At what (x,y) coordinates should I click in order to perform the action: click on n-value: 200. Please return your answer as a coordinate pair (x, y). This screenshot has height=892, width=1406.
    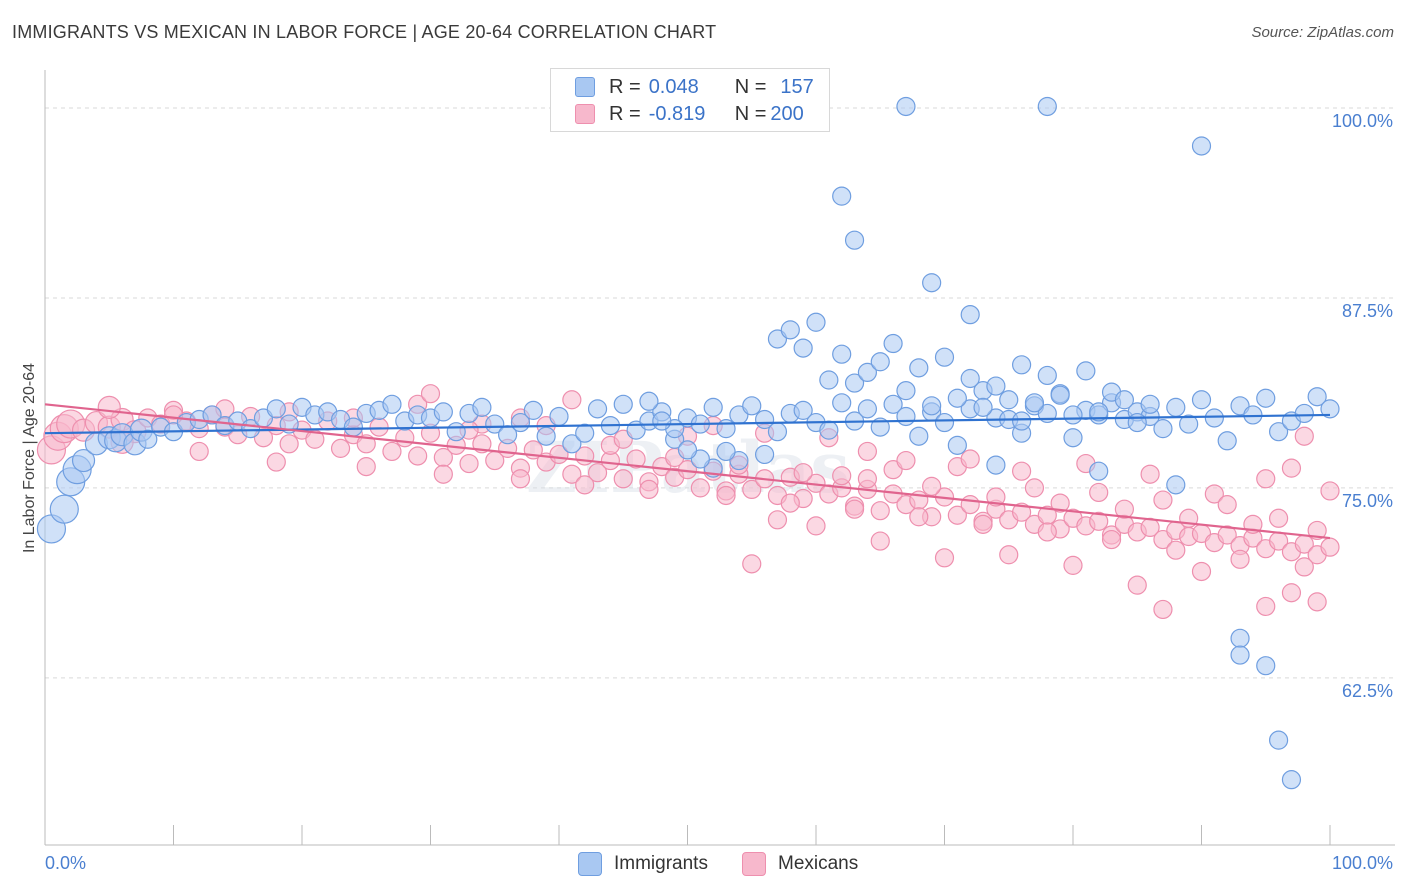
    Looking at the image, I should click on (787, 113).